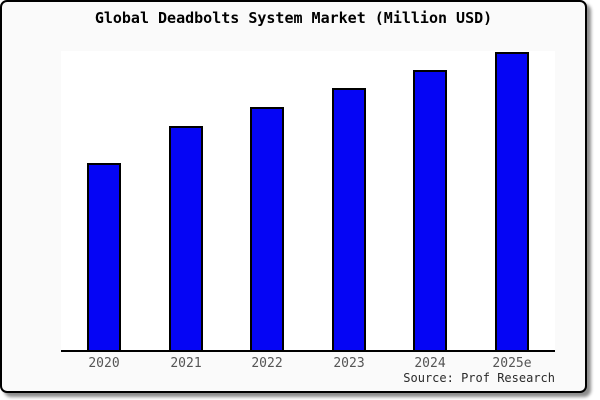  Describe the element at coordinates (104, 363) in the screenshot. I see `x-axis-label-2020: 2020` at that location.